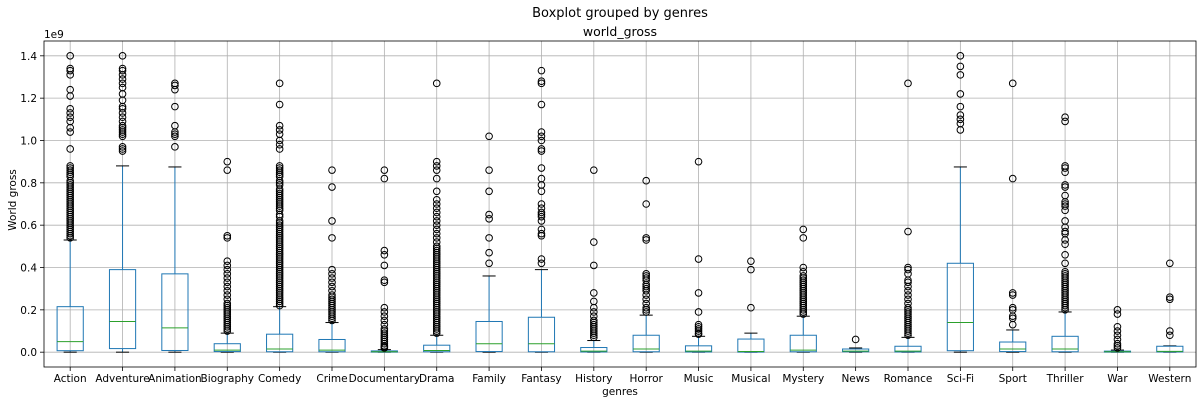  Describe the element at coordinates (175, 379) in the screenshot. I see `x-tick-label: Animation` at that location.